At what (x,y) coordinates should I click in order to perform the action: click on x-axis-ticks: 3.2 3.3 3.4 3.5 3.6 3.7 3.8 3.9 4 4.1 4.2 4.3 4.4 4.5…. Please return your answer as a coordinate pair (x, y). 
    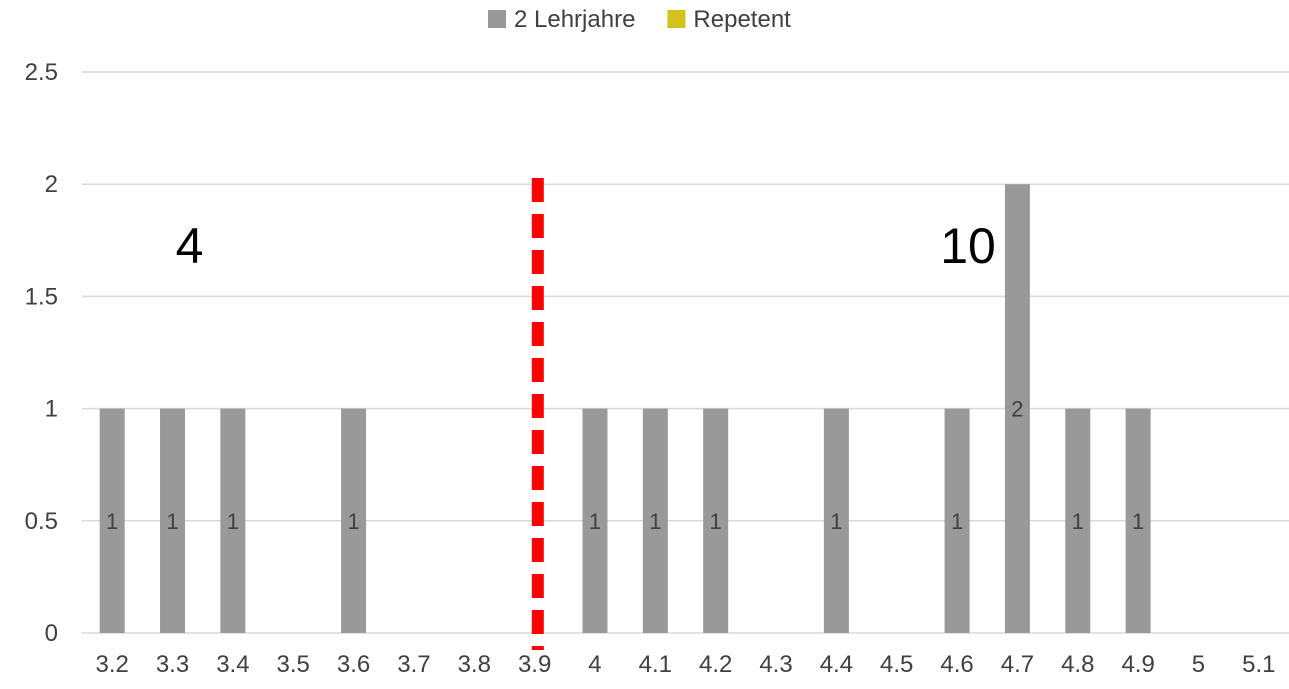
    Looking at the image, I should click on (685, 664).